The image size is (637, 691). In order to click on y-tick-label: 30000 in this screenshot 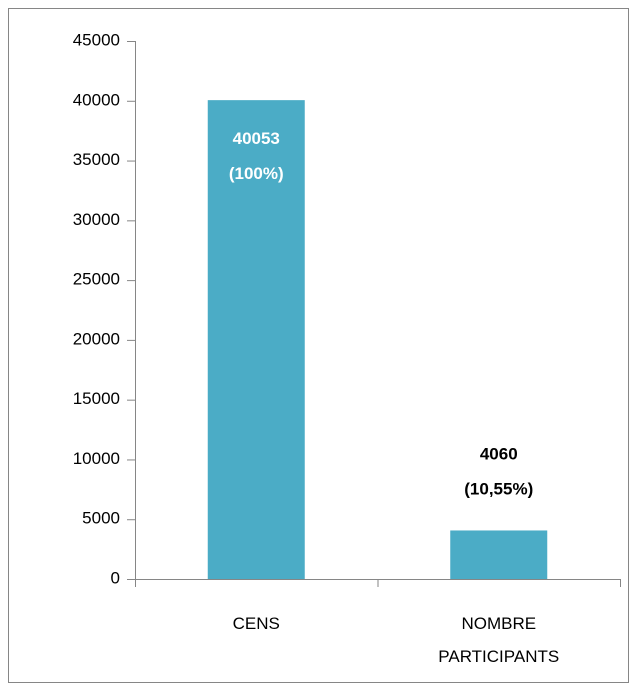, I will do `click(96, 219)`.